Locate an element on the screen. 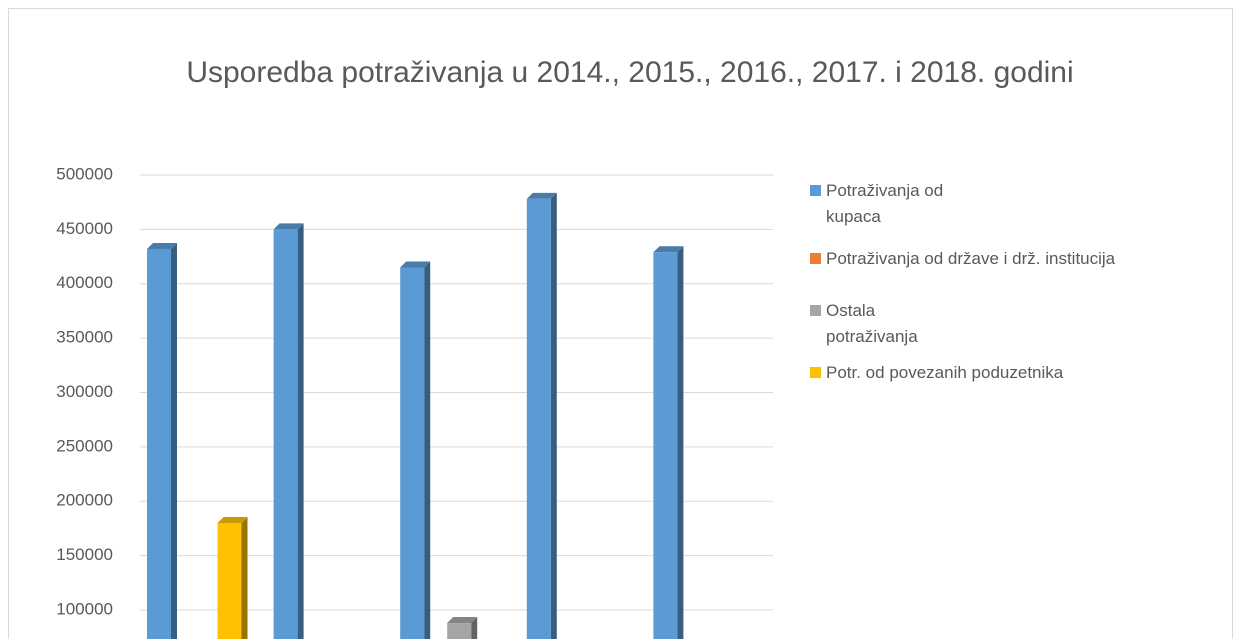 This screenshot has width=1235, height=639. y-tick-label: 350000 is located at coordinates (84, 337).